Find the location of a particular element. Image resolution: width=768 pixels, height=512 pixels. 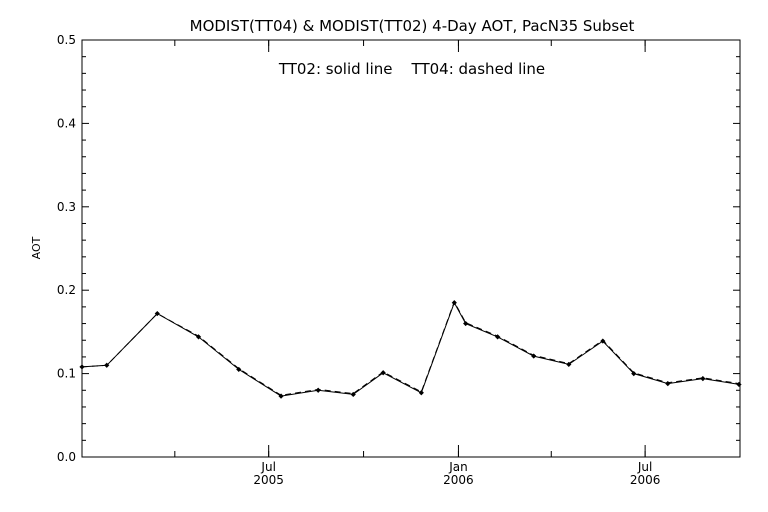

y-tick-label: 0.1 is located at coordinates (66, 374).